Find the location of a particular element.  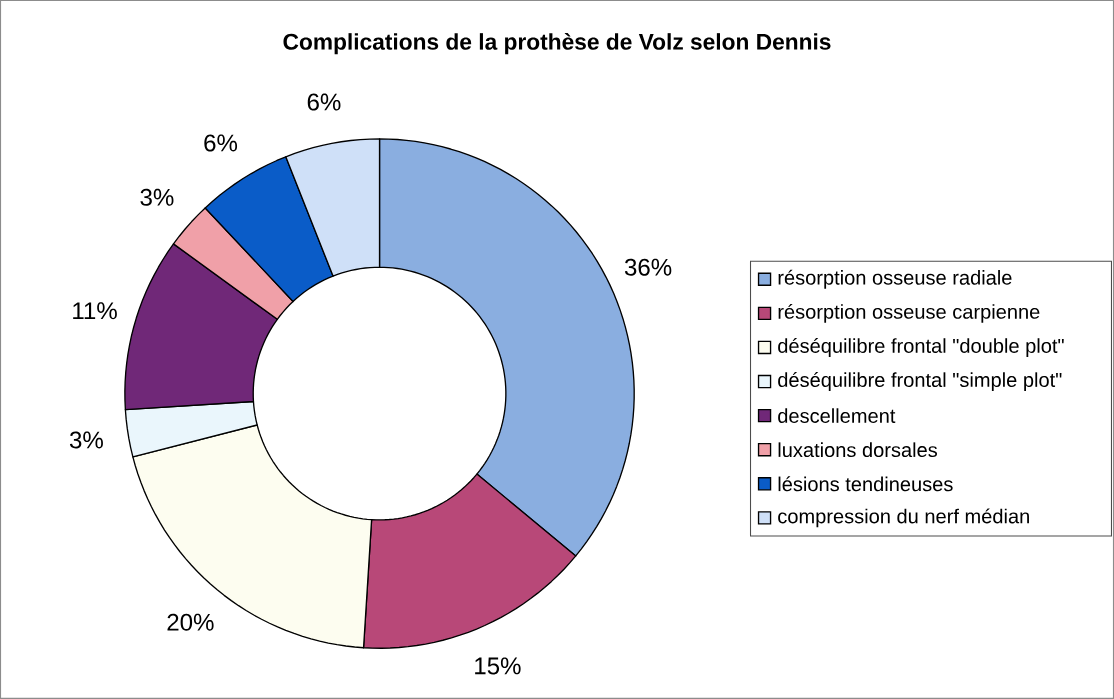

data-label: 11% is located at coordinates (95, 311).